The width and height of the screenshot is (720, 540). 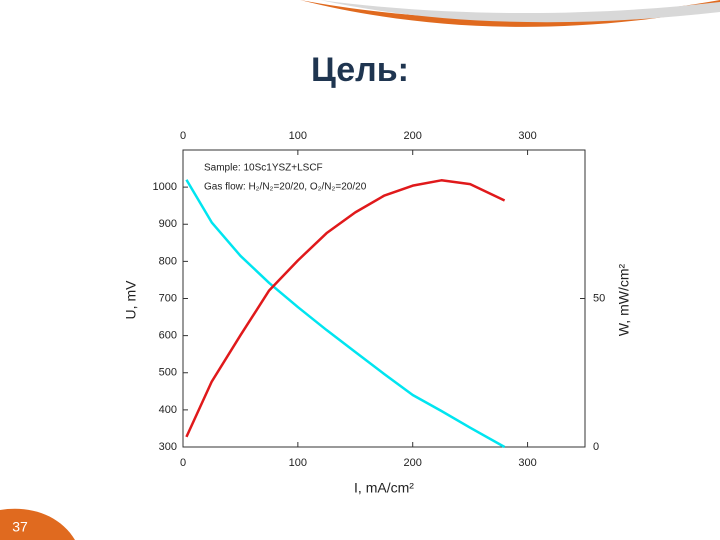 I want to click on x-tick-label: 200, so click(x=413, y=463).